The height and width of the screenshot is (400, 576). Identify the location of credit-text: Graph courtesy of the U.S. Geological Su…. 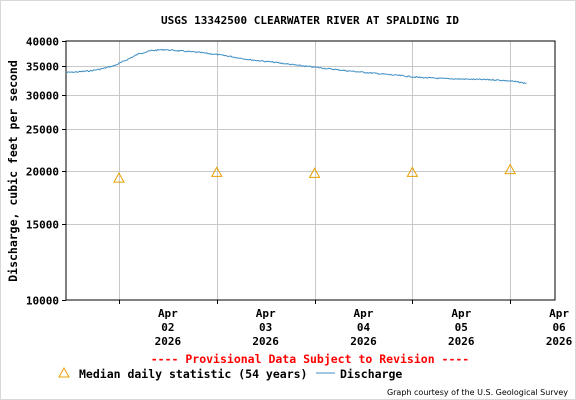
(477, 392).